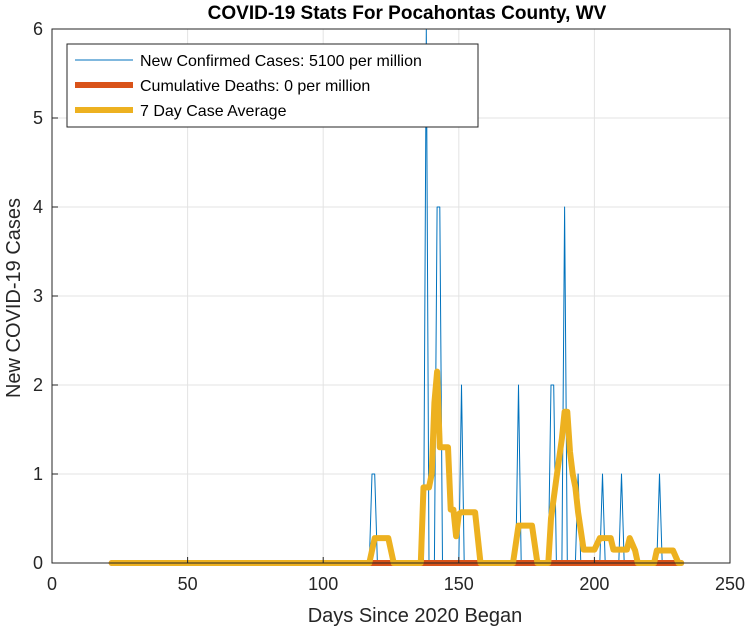  Describe the element at coordinates (38, 207) in the screenshot. I see `y-tick-label: 4` at that location.